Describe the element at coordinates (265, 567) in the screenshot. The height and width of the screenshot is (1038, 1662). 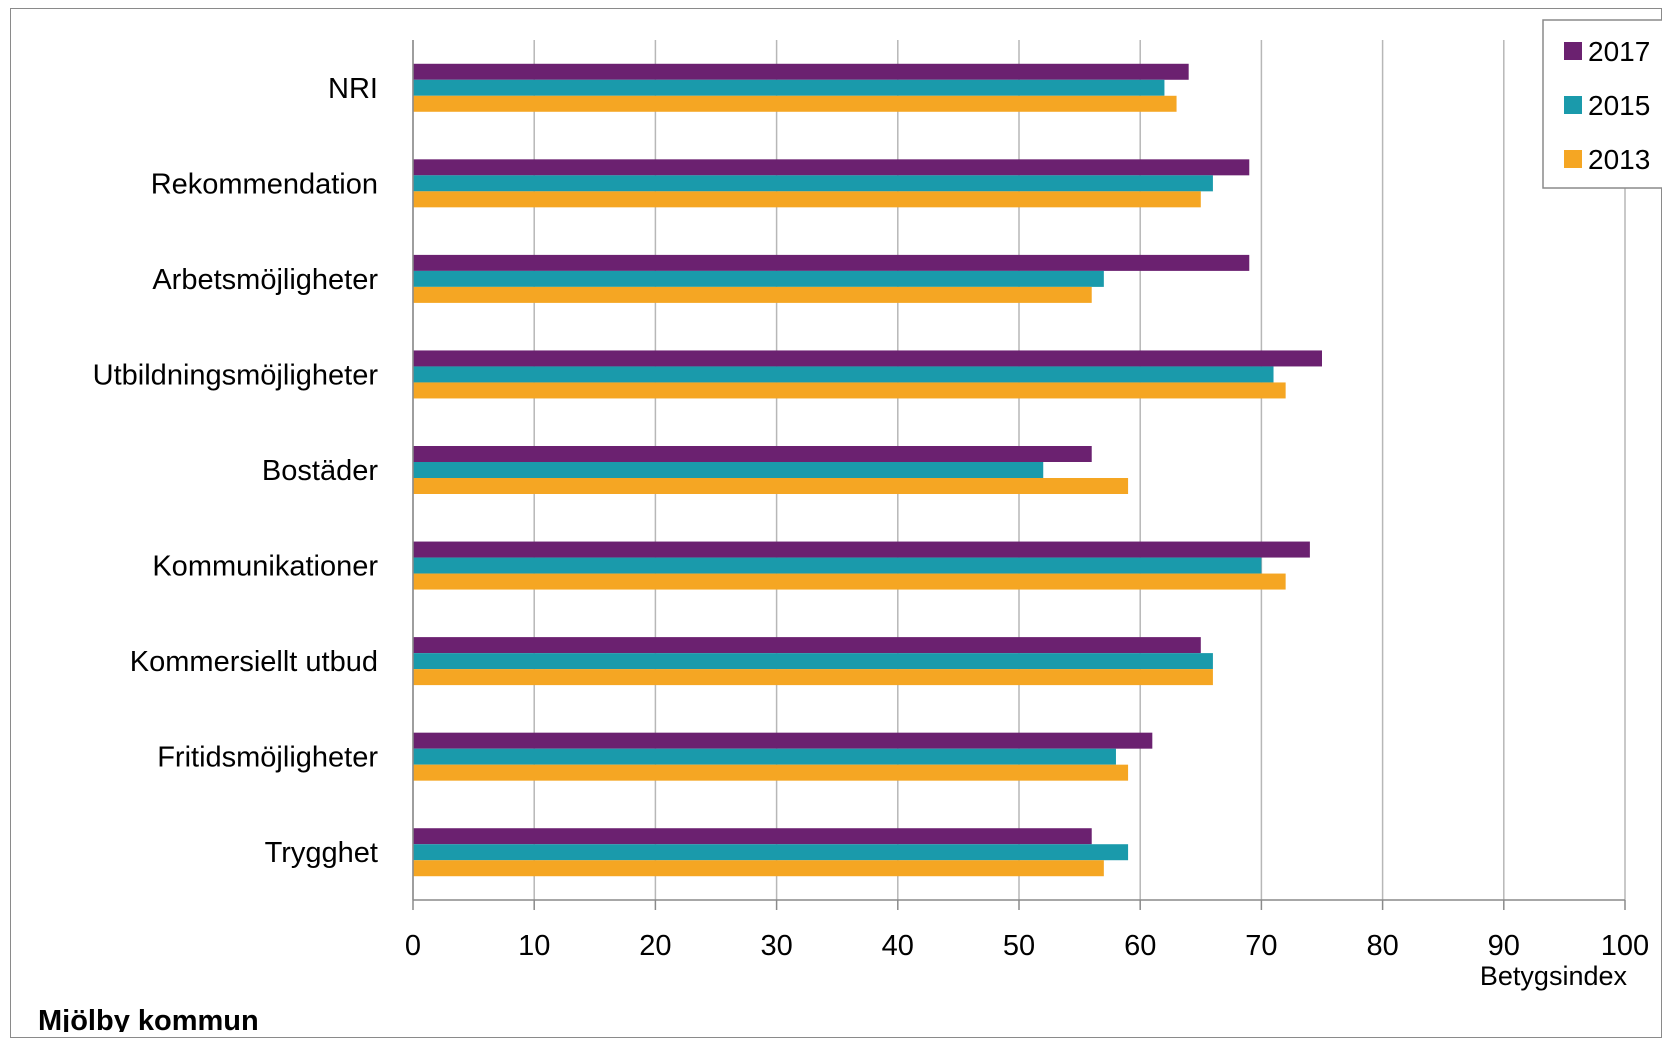
I see `category-label: Kommunikationer` at that location.